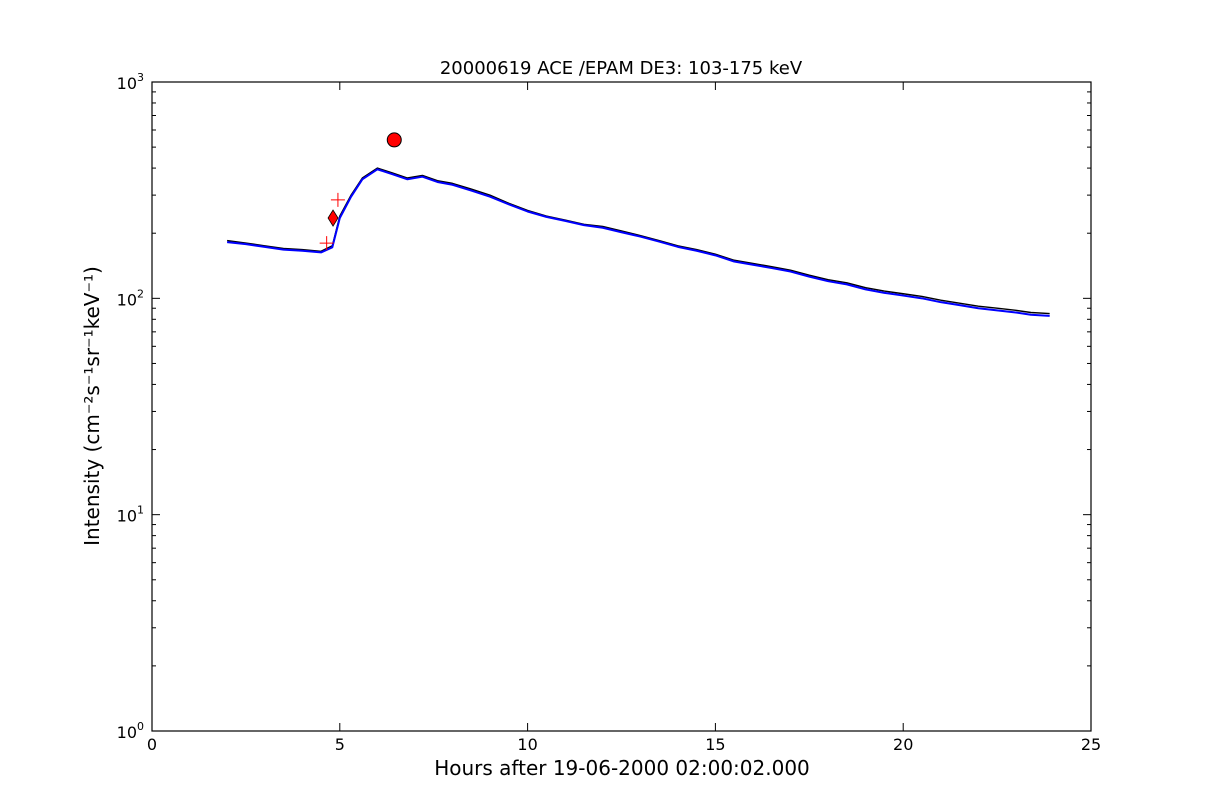  What do you see at coordinates (333, 218) in the screenshot?
I see `marker-diamond` at bounding box center [333, 218].